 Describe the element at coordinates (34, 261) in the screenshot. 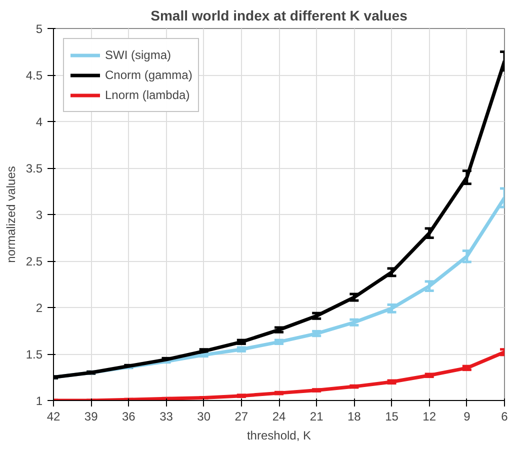

I see `y-tick-label: 2.5` at that location.